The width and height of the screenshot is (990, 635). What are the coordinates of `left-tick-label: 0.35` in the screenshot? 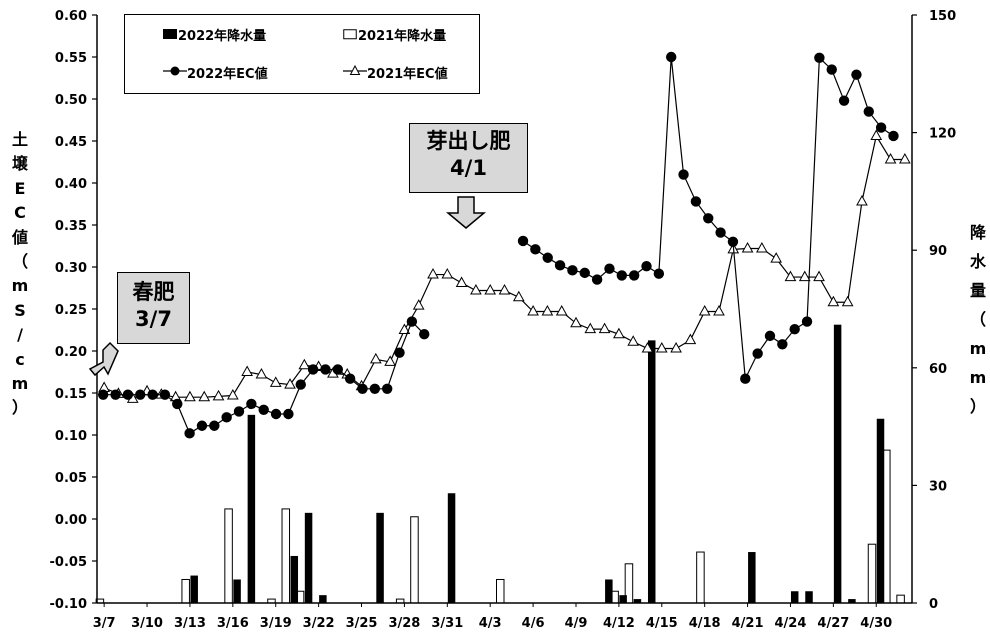 It's located at (71, 226).